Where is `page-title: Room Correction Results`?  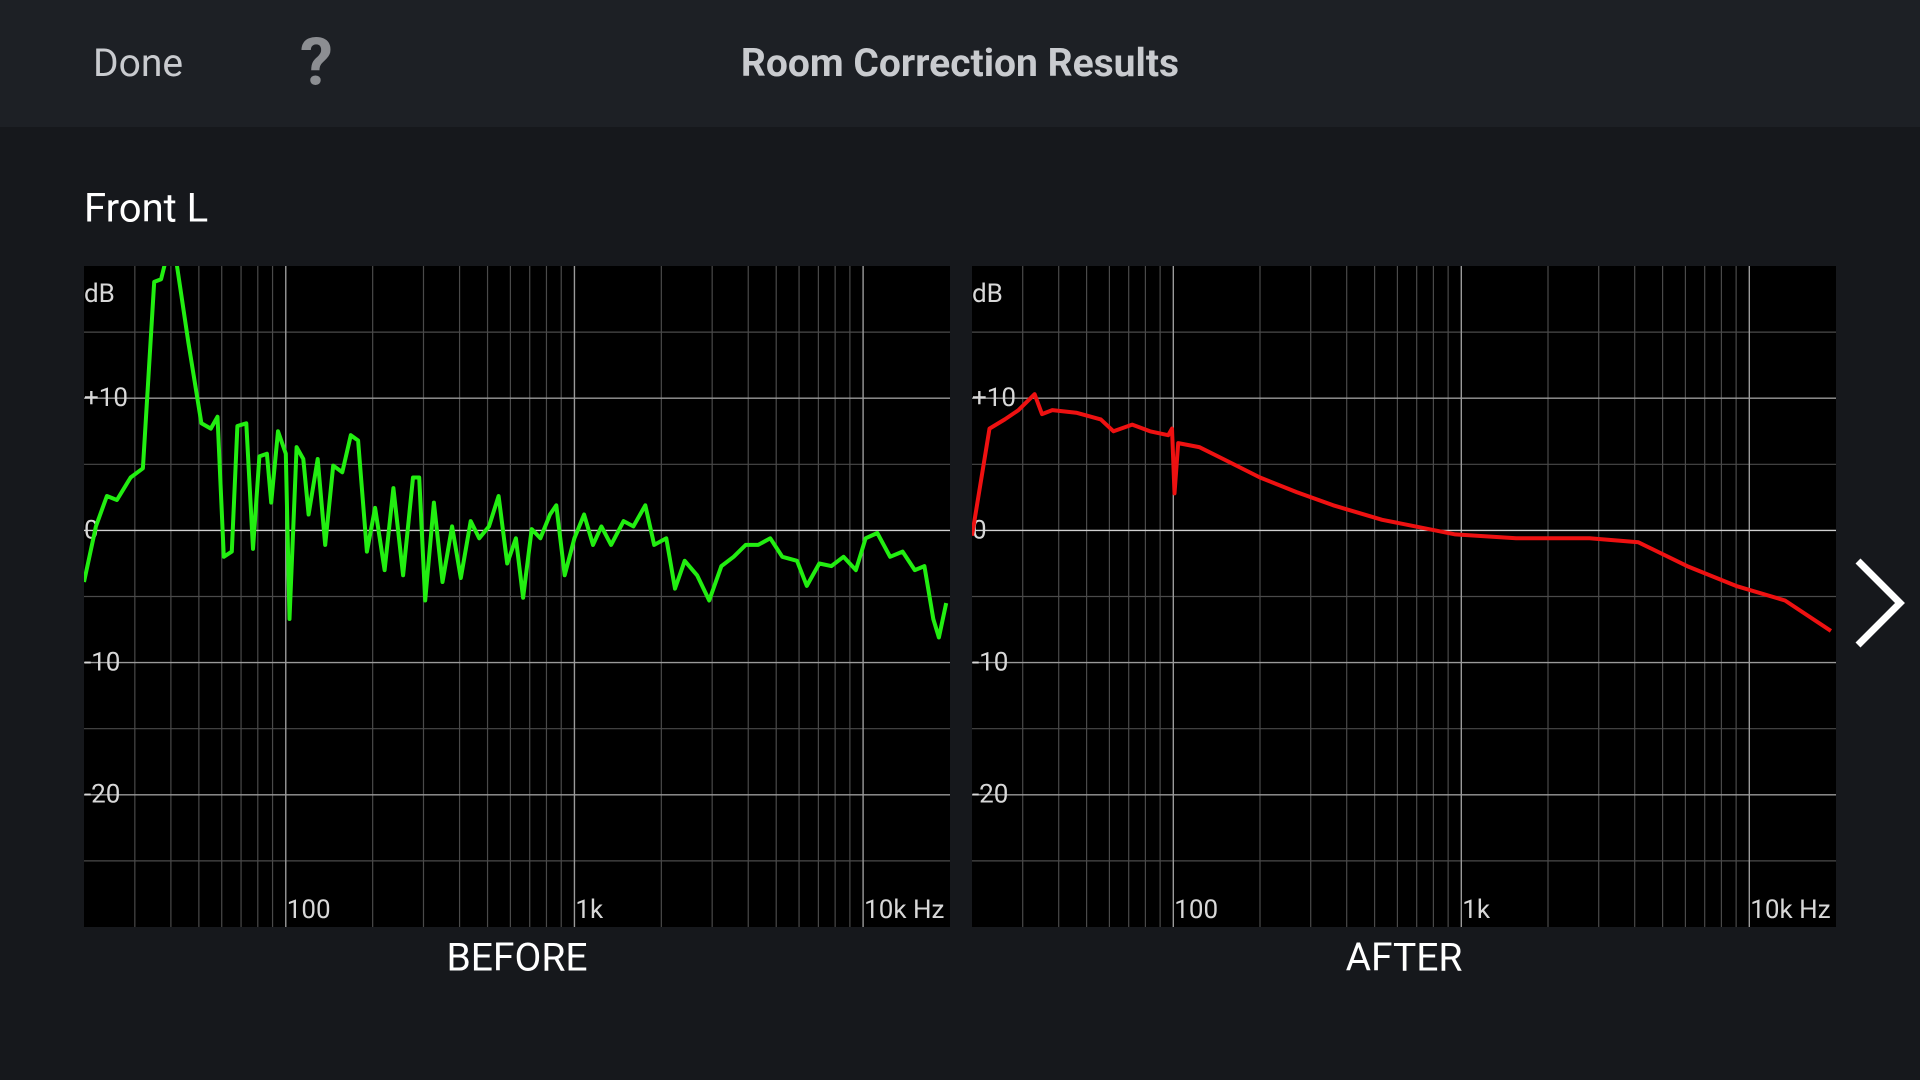
page-title: Room Correction Results is located at coordinates (960, 63).